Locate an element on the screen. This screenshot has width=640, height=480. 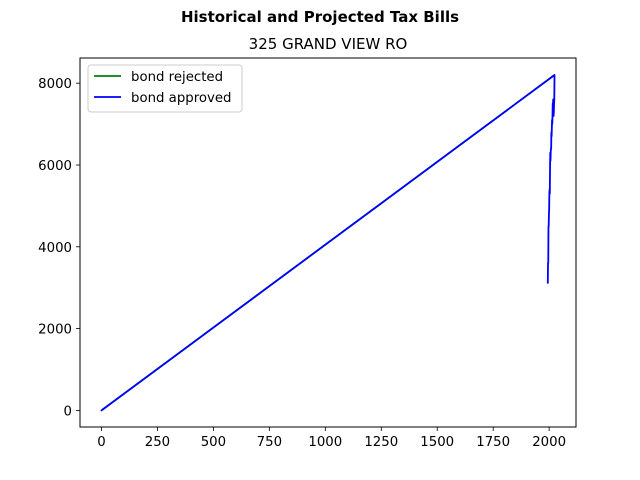
x-tick-label: 250 is located at coordinates (157, 442).